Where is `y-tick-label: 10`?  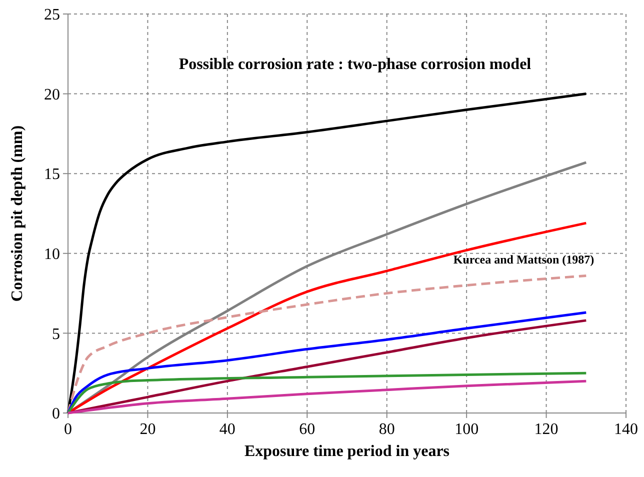 y-tick-label: 10 is located at coordinates (52, 254).